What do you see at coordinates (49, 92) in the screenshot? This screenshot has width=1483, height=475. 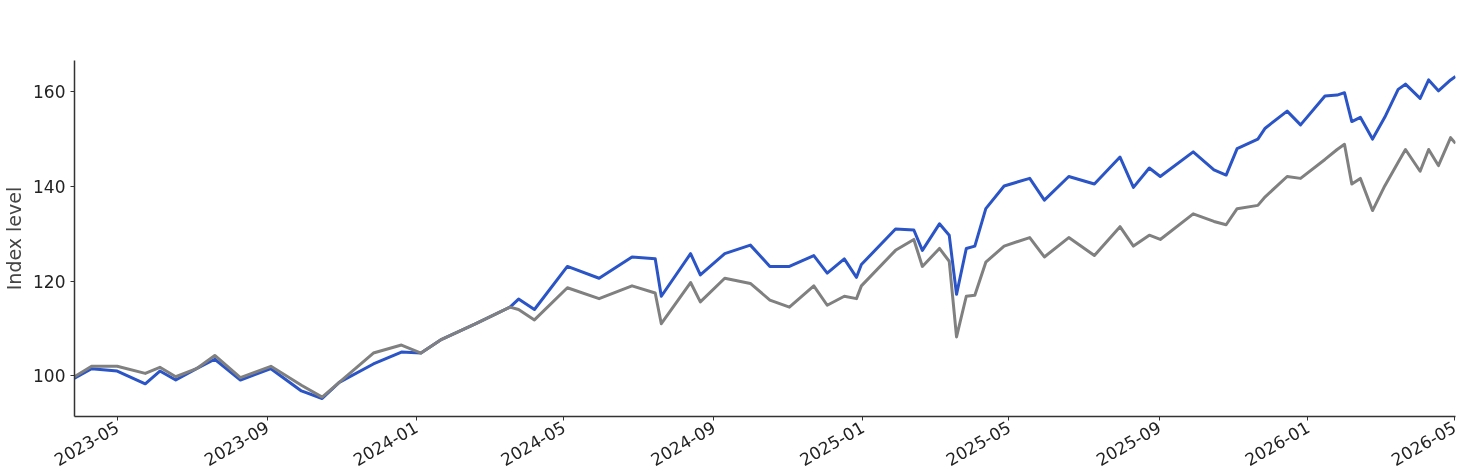 I see `y-tick-label: 160` at bounding box center [49, 92].